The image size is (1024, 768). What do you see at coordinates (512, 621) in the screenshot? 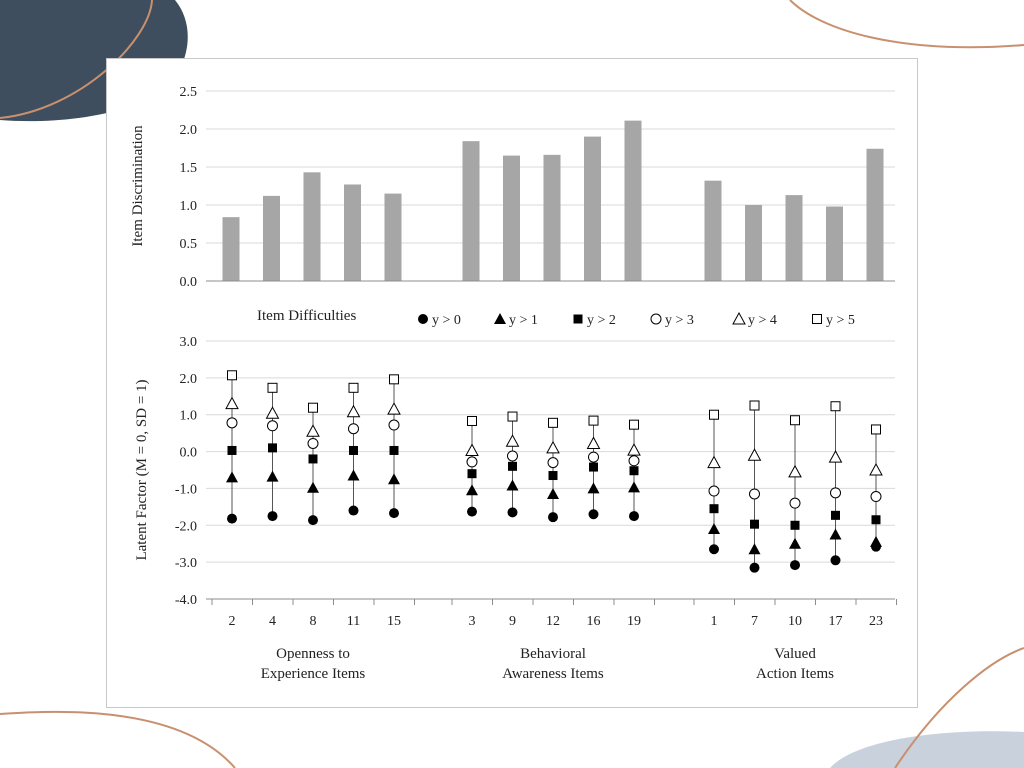
I see `x-tick-label-item-9: 9` at bounding box center [512, 621].